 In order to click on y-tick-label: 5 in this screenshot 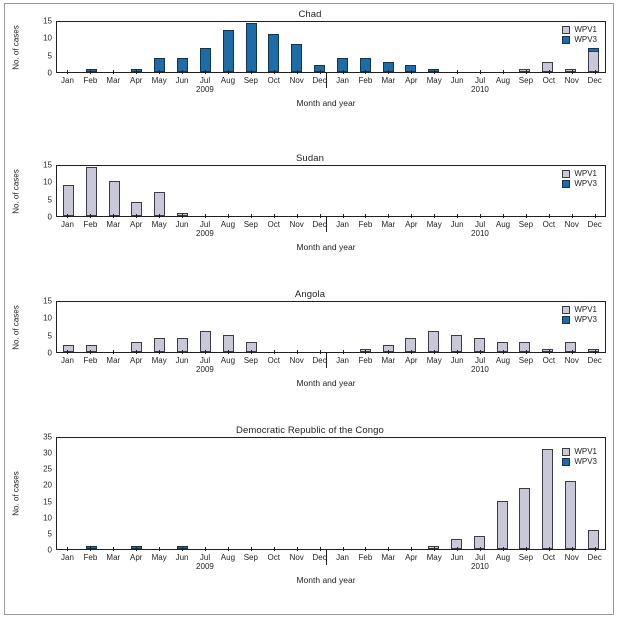, I will do `click(49, 336)`.